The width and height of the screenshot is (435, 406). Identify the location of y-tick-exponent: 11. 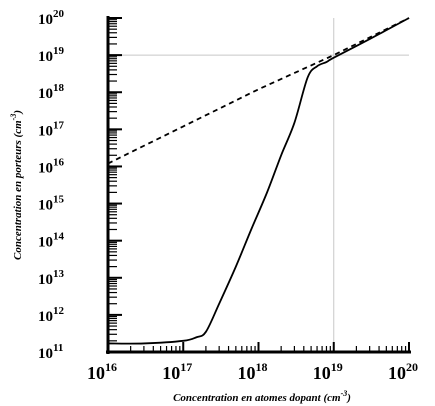
(58, 348).